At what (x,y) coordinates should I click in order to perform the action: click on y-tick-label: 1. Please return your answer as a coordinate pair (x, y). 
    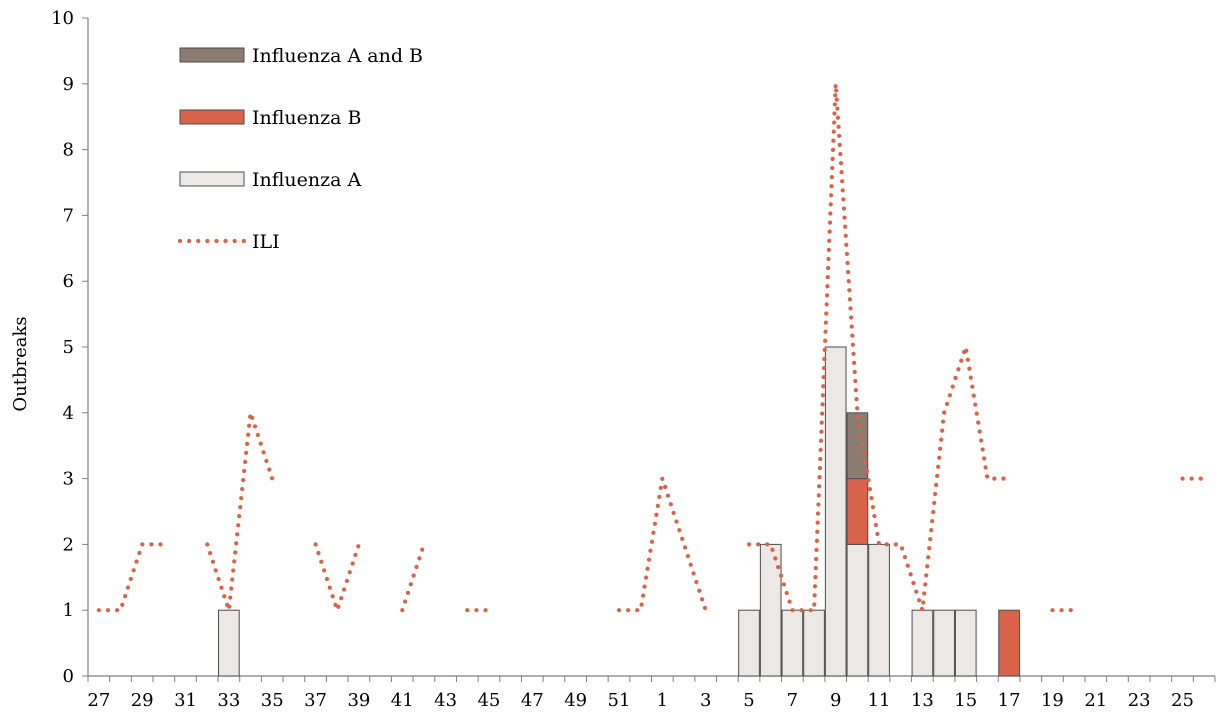
    Looking at the image, I should click on (68, 610).